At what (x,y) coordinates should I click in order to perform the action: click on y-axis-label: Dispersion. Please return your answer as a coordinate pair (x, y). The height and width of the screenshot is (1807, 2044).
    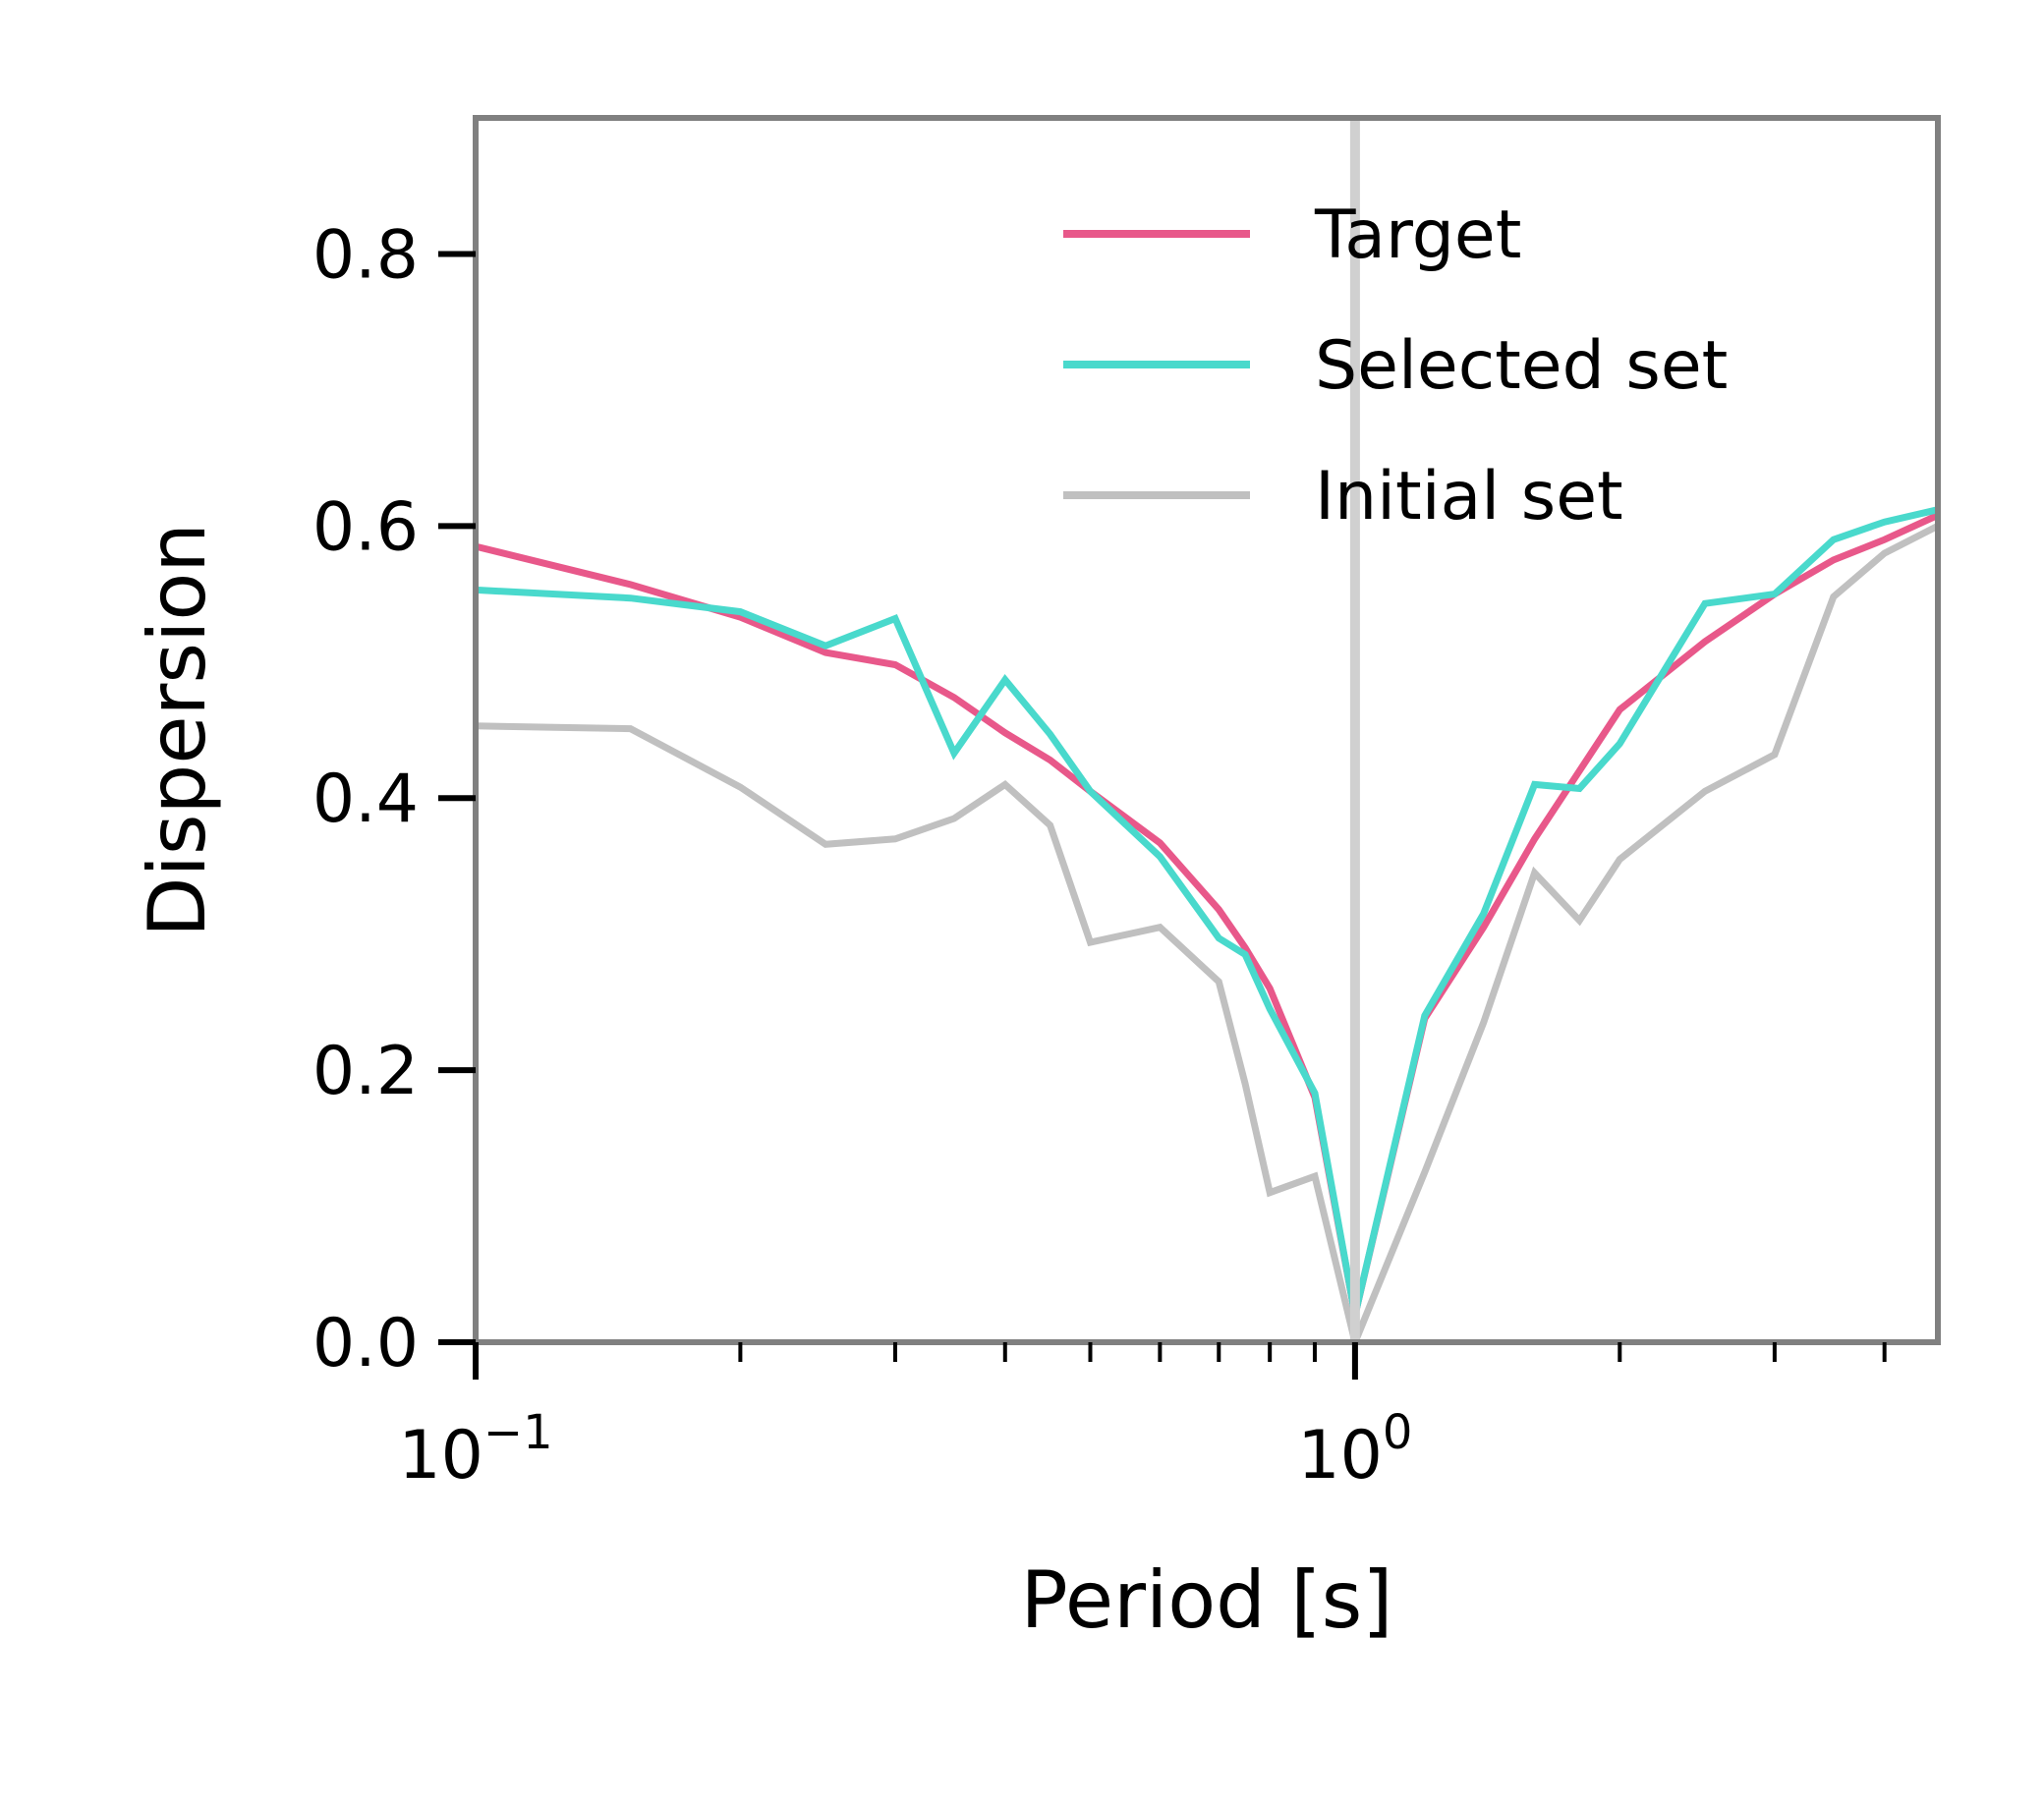
    Looking at the image, I should click on (177, 730).